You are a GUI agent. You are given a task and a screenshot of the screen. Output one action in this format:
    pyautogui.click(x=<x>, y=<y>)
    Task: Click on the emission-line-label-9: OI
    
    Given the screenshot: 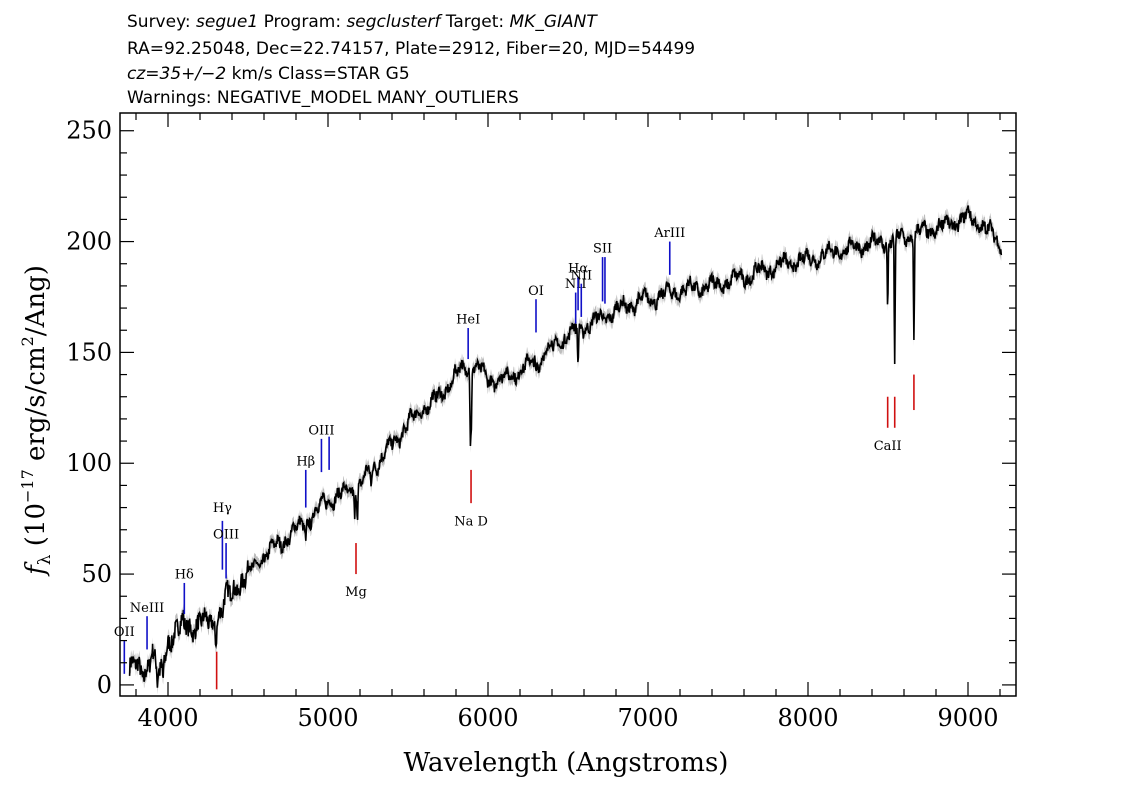 What is the action you would take?
    pyautogui.click(x=536, y=291)
    